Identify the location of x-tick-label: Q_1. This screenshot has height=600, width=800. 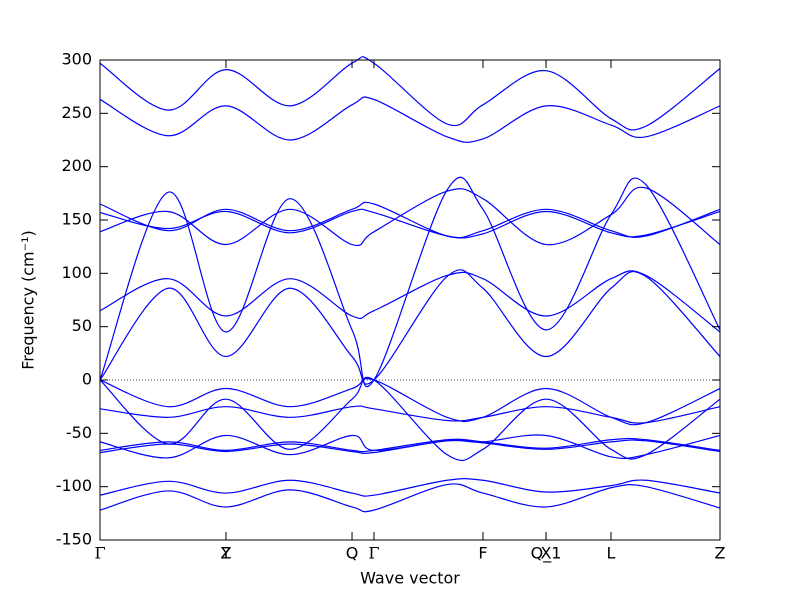
(546, 554).